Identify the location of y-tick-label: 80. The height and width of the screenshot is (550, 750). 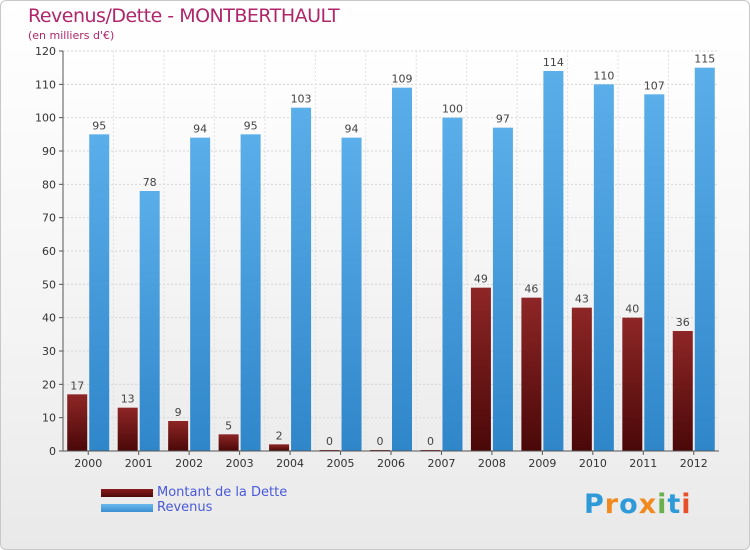
(49, 184).